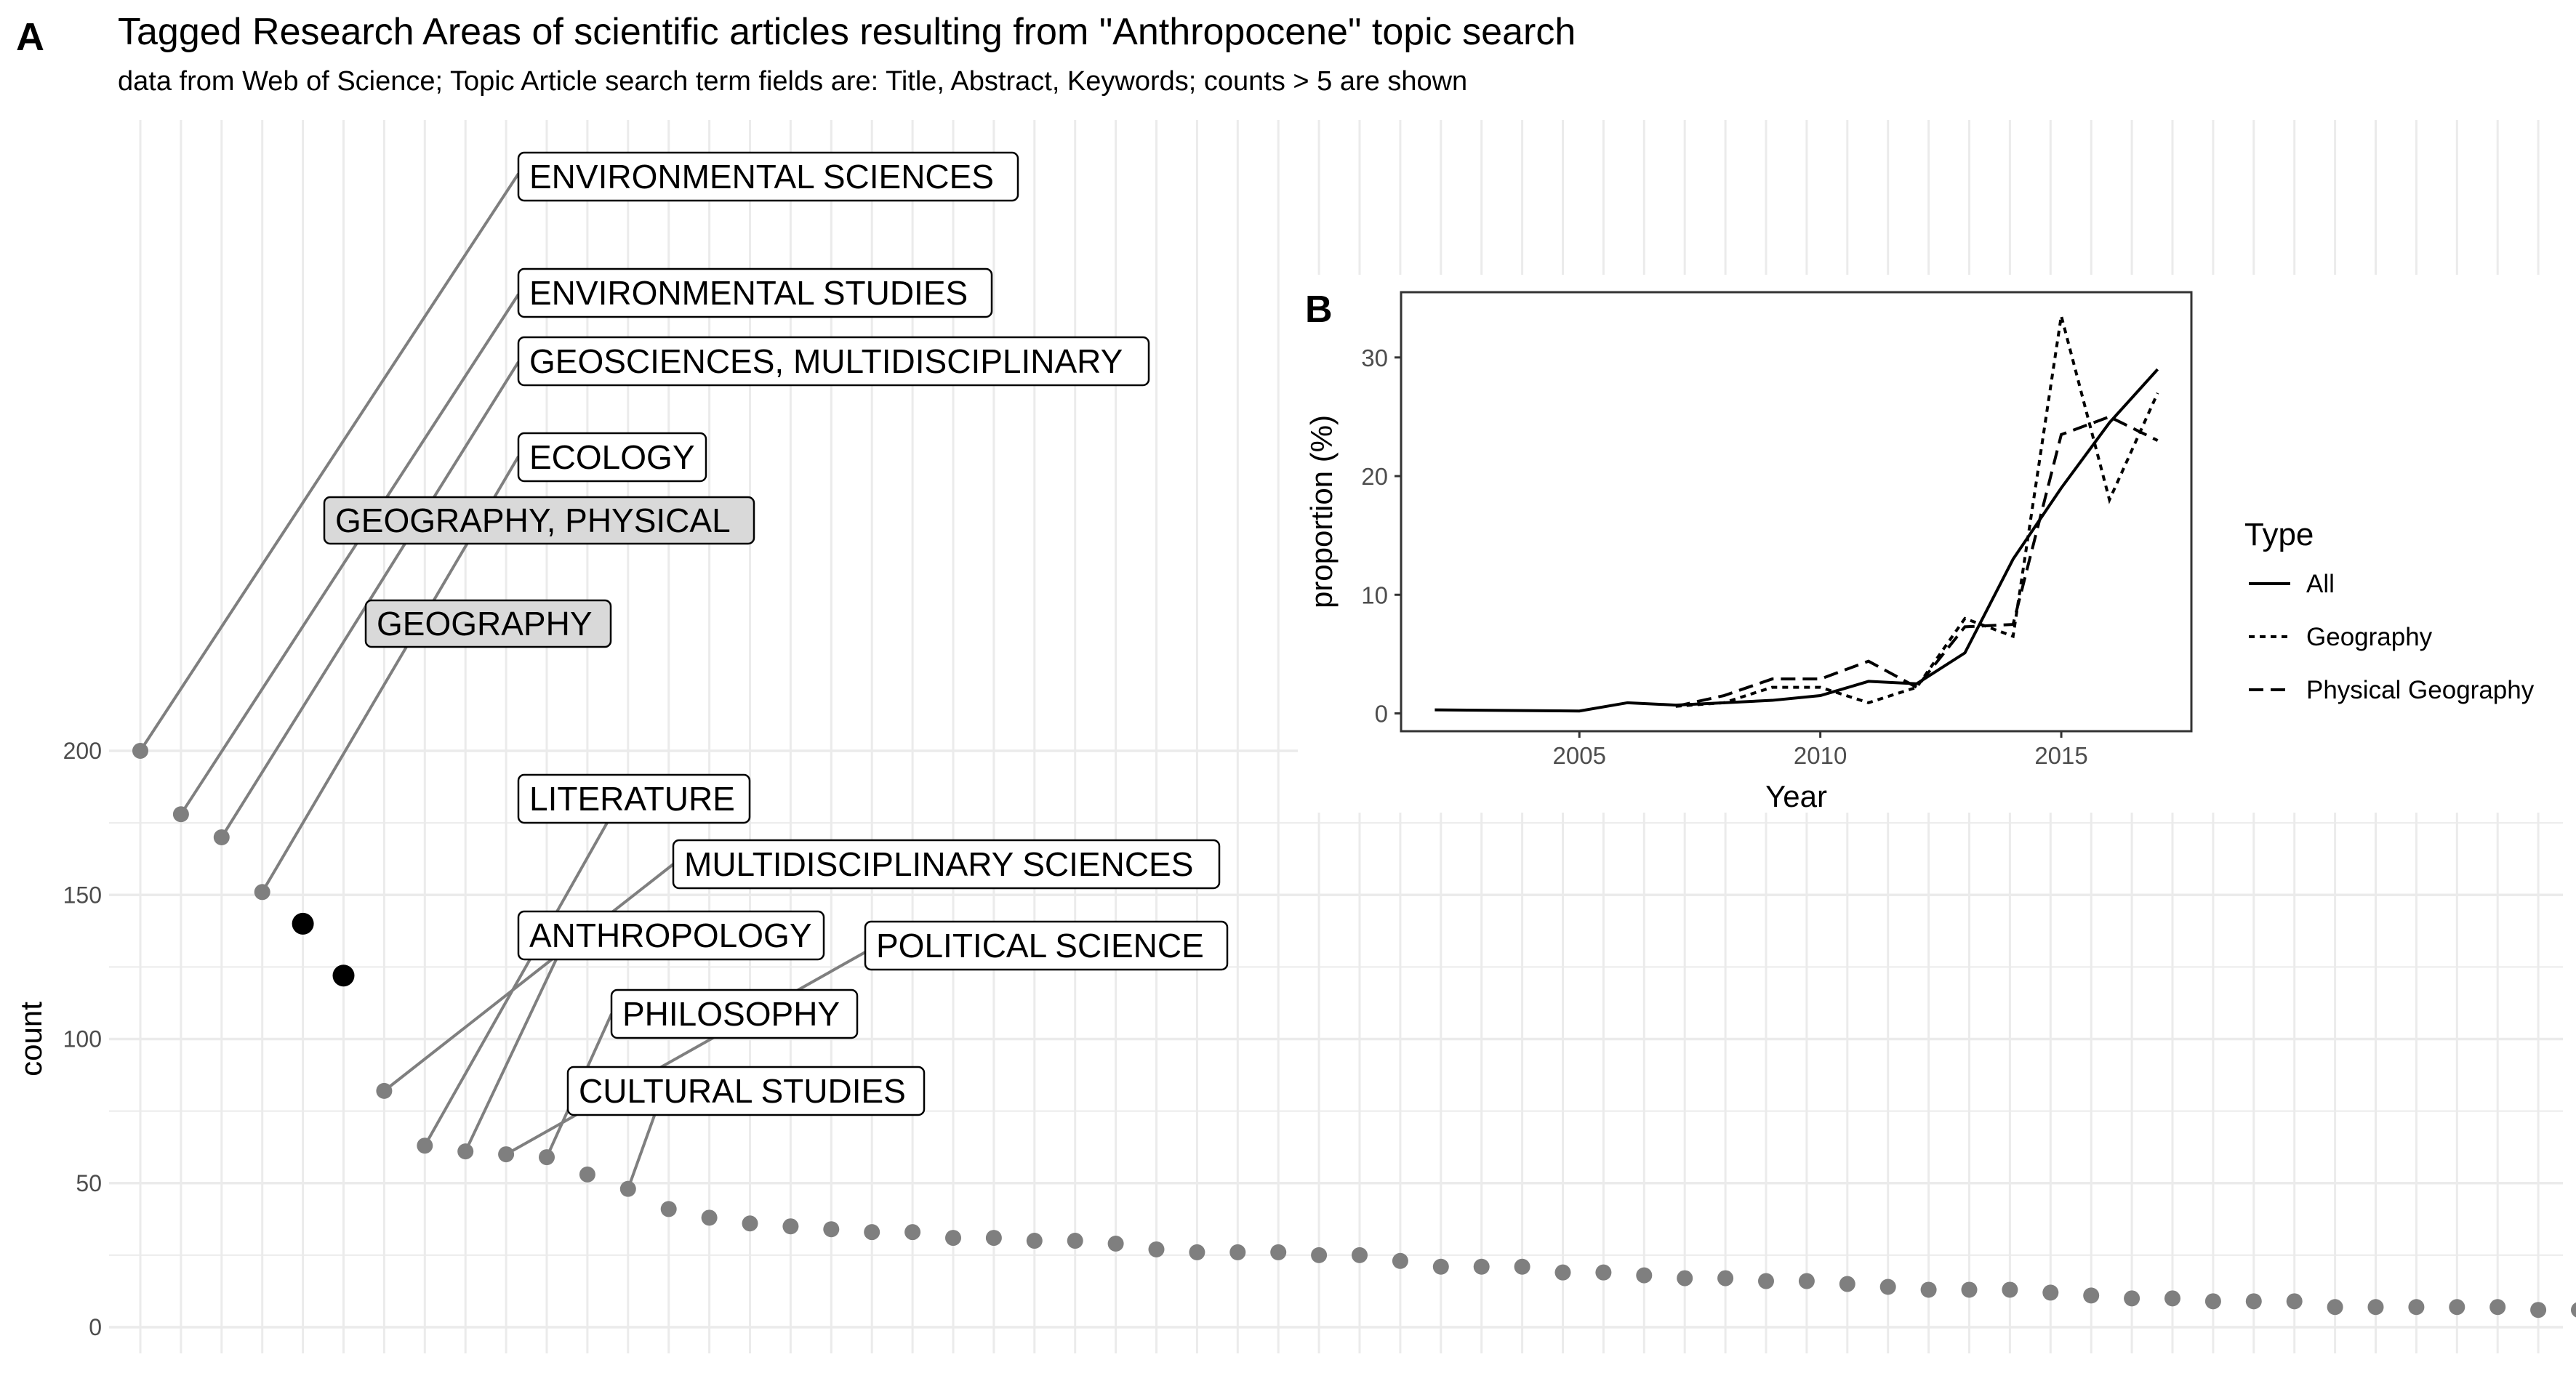 The image size is (2576, 1373). I want to click on legend-title: Type, so click(2279, 534).